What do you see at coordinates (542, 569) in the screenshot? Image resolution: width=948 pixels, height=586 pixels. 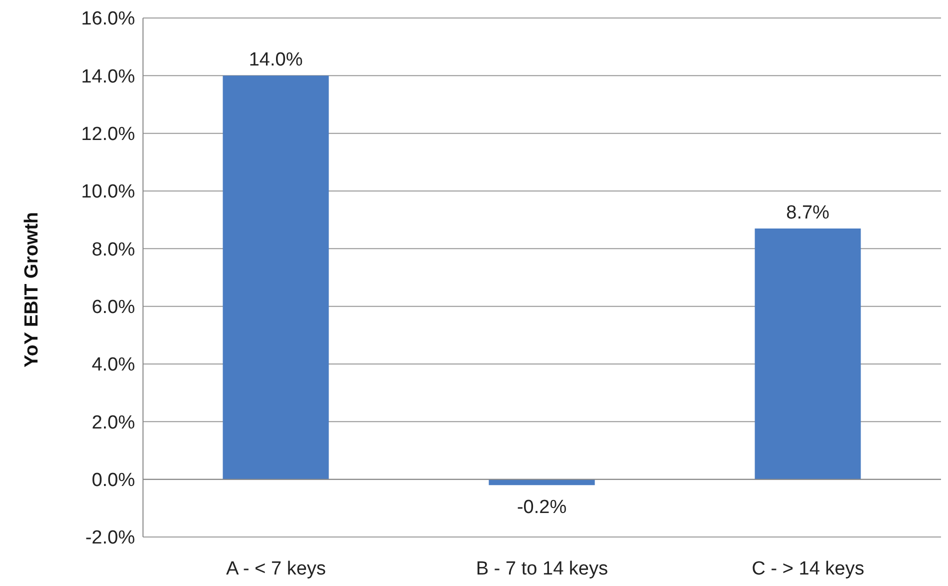 I see `x-tick-label: B - 7 to 14 keys` at bounding box center [542, 569].